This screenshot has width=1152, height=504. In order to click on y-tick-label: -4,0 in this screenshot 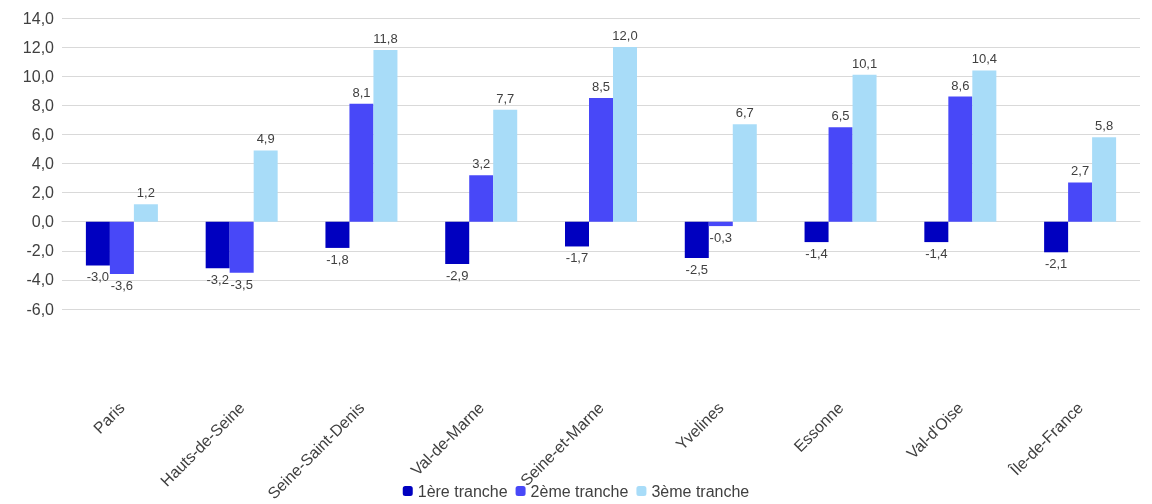, I will do `click(40, 280)`.